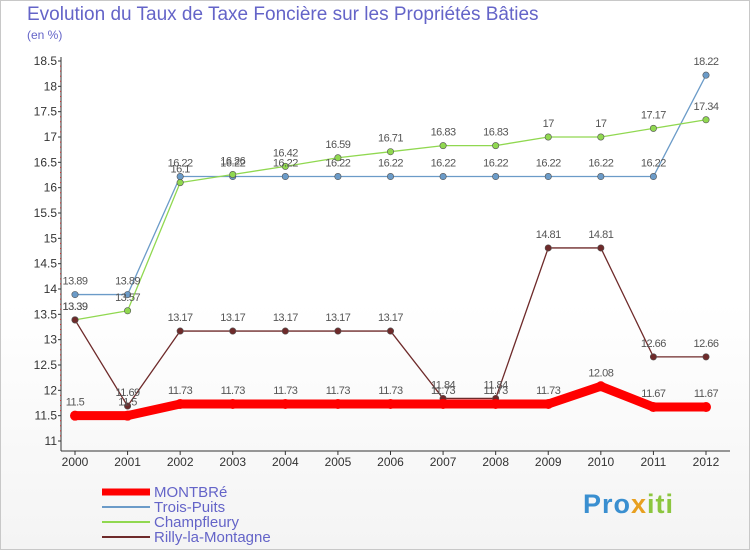 The height and width of the screenshot is (550, 750). I want to click on y-tick-label: 12.5, so click(46, 365).